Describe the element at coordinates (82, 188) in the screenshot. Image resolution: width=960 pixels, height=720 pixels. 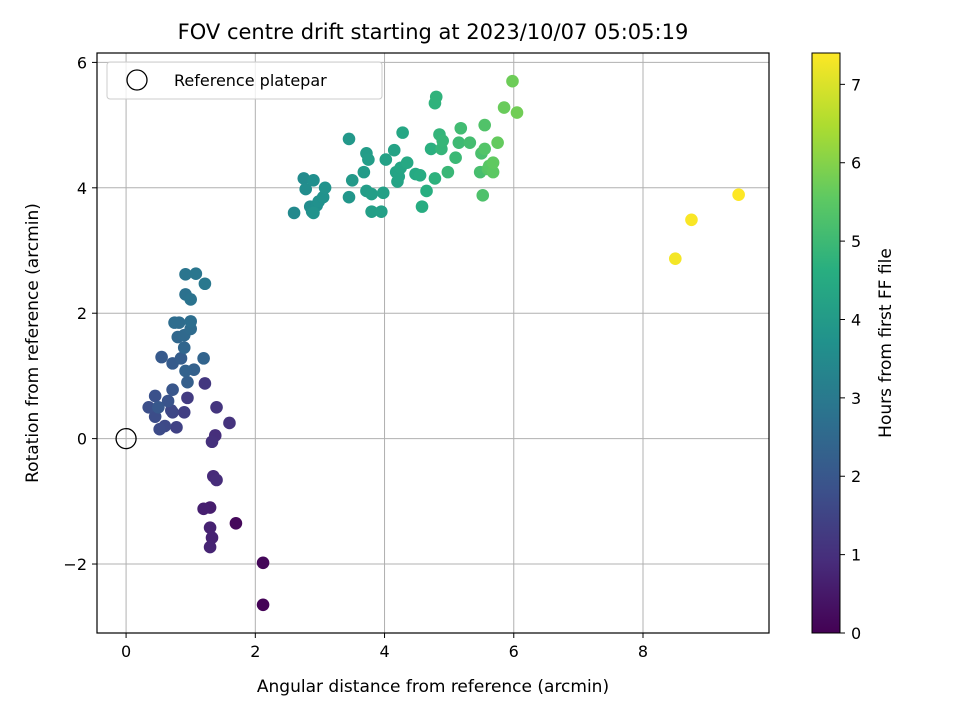
I see `y-tick-label: 4` at that location.